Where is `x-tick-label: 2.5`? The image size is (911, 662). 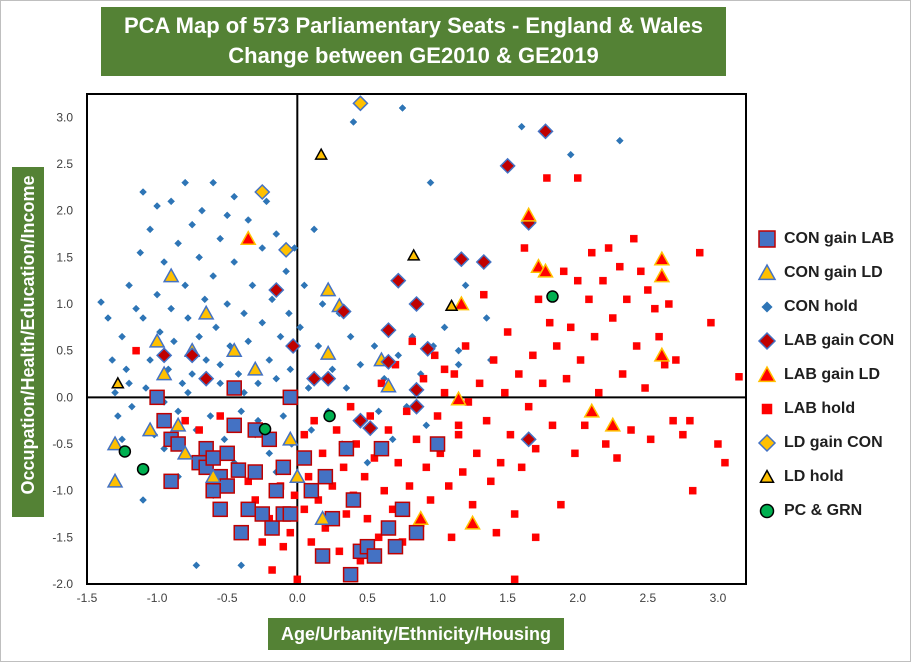
x-tick-label: 2.5 is located at coordinates (648, 598).